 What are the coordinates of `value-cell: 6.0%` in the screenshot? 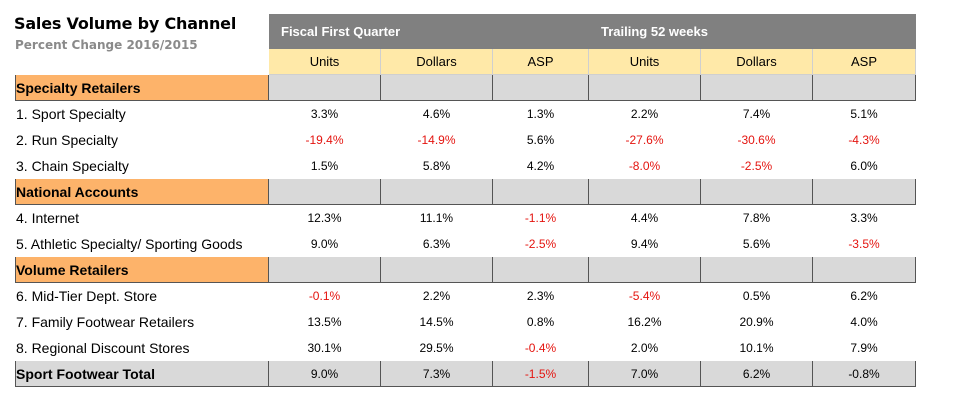 It's located at (864, 165).